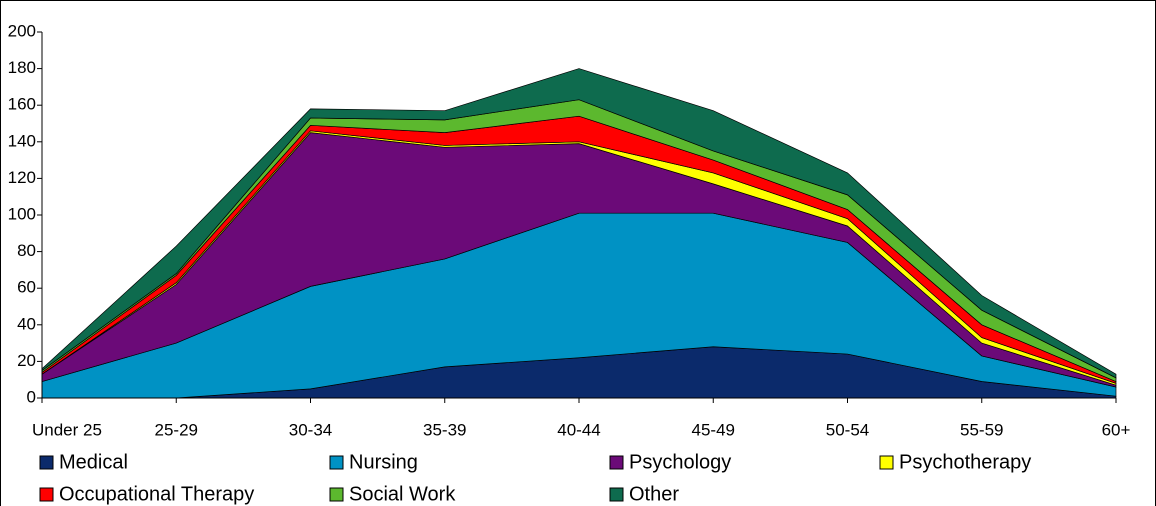 Image resolution: width=1156 pixels, height=506 pixels. Describe the element at coordinates (176, 429) in the screenshot. I see `x-tick-label: 25-29` at that location.